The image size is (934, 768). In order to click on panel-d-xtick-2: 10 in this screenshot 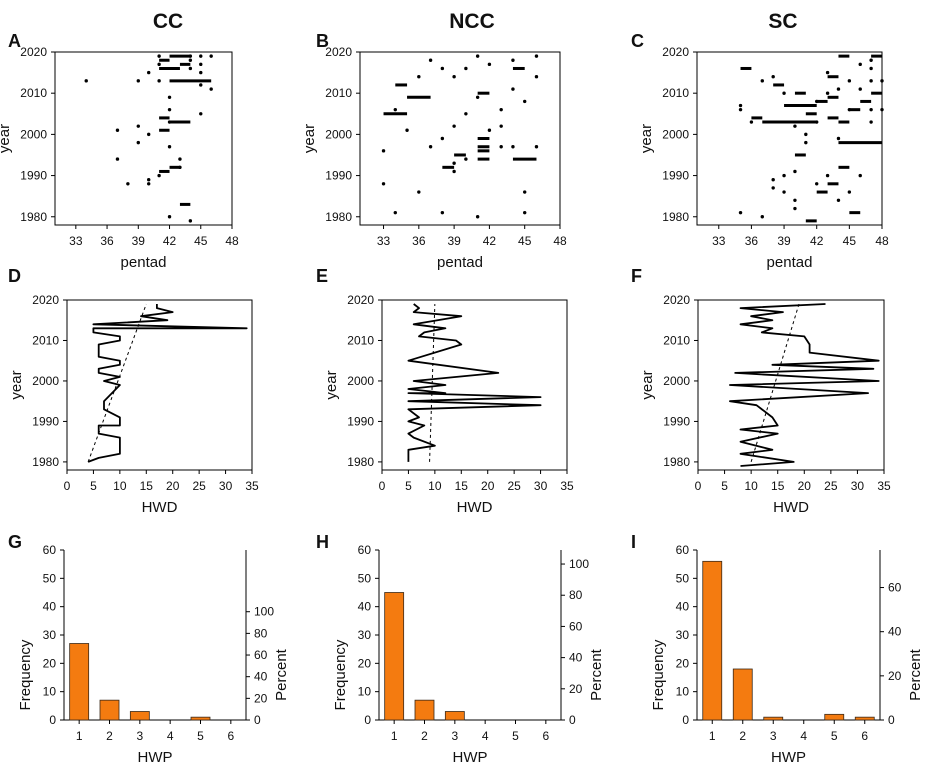, I will do `click(120, 486)`.